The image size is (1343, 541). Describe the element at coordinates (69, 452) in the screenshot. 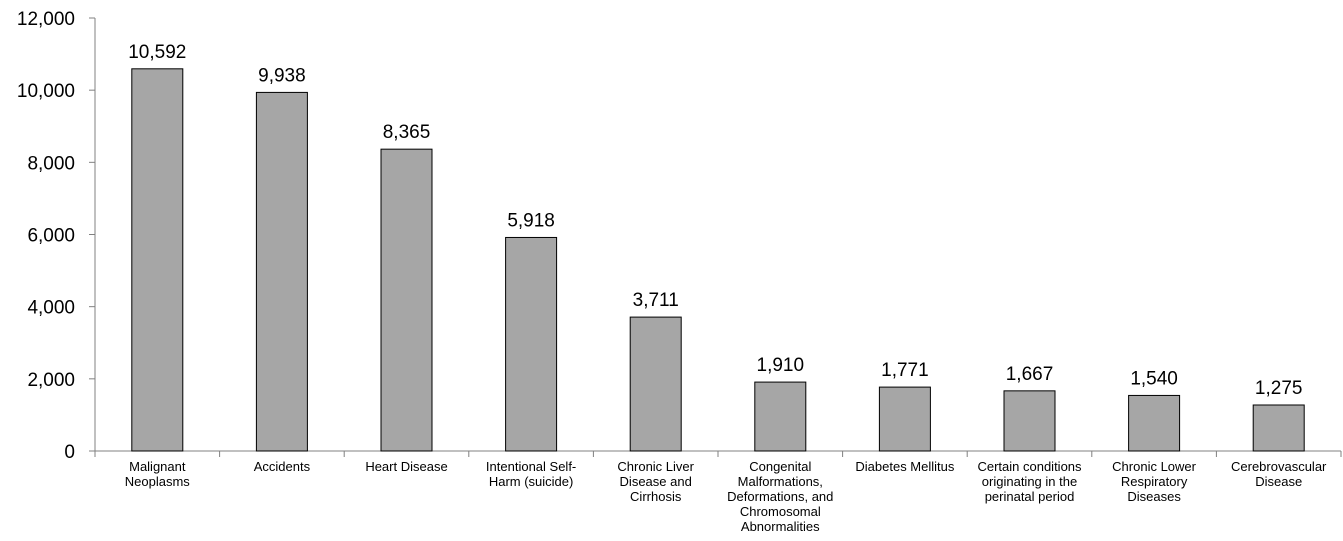

I see `y-tick-label: 0` at that location.